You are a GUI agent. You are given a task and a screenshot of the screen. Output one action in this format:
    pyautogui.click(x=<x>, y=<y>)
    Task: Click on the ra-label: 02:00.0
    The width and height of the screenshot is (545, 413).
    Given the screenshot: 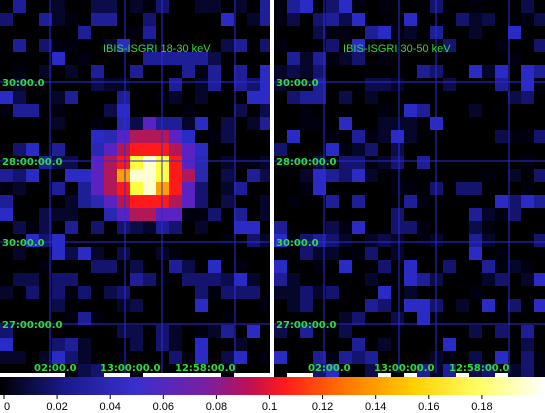 What is the action you would take?
    pyautogui.click(x=55, y=368)
    